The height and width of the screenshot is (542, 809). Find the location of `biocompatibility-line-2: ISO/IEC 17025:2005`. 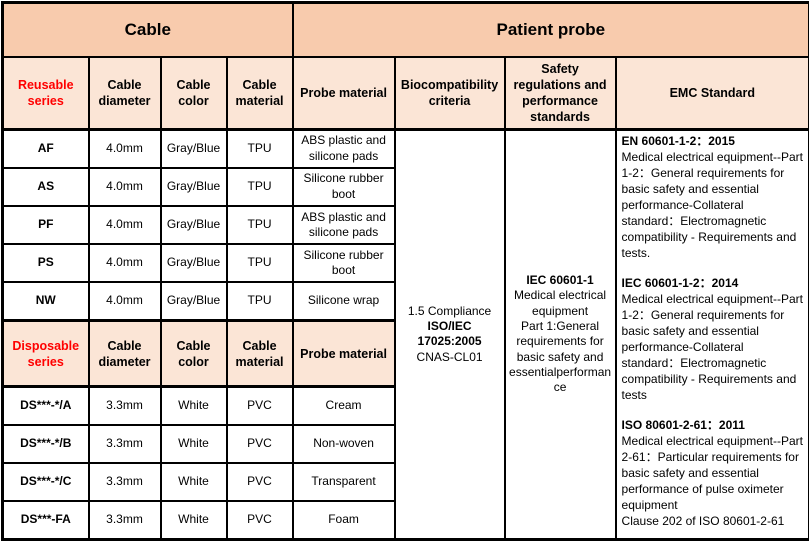

biocompatibility-line-2: ISO/IEC 17025:2005 is located at coordinates (449, 334).